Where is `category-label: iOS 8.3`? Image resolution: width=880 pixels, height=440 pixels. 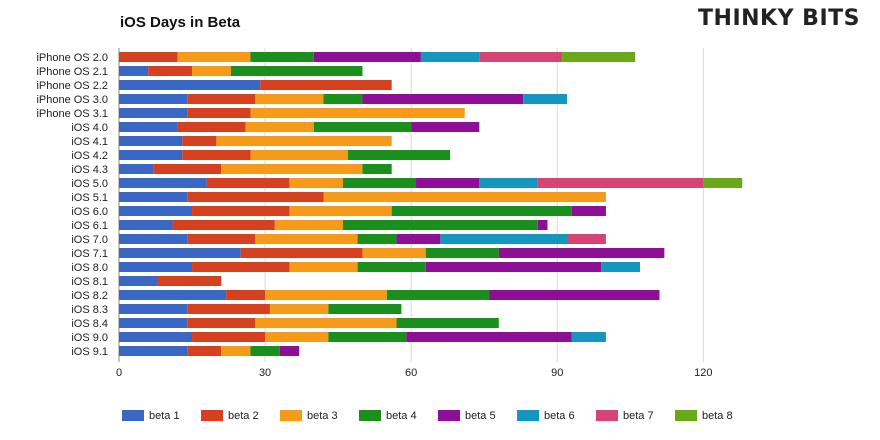 category-label: iOS 8.3 is located at coordinates (89, 310).